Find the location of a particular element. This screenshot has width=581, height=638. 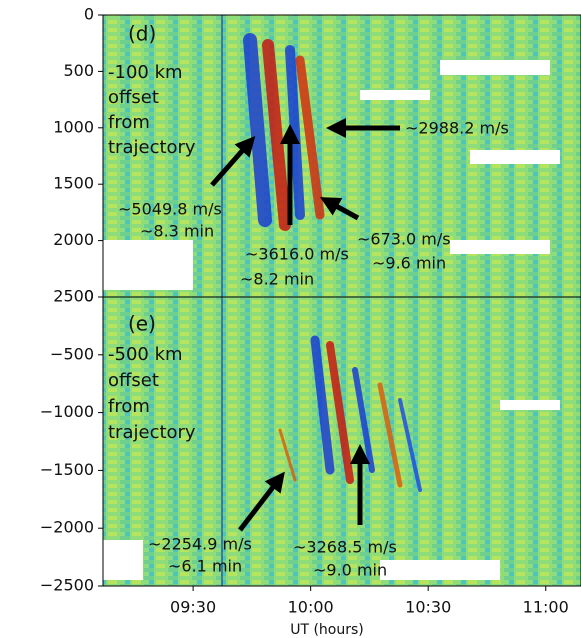

x-tick-label: 10:00 is located at coordinates (311, 607).